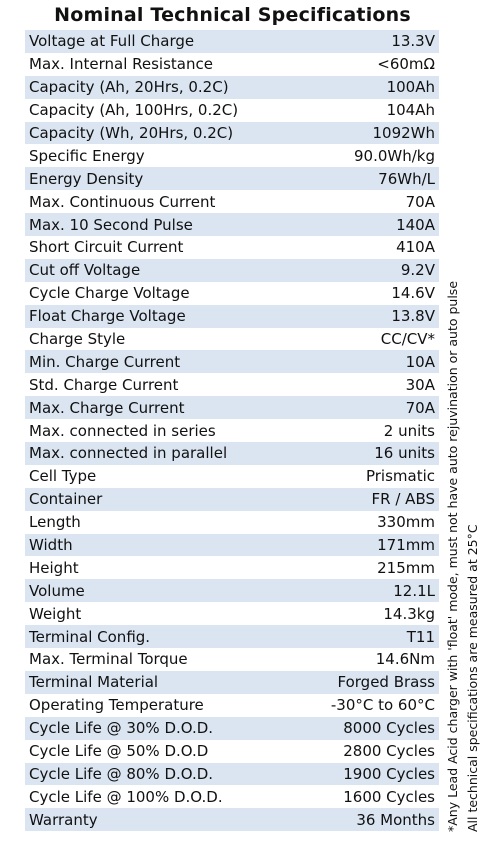 The height and width of the screenshot is (845, 495). I want to click on spec-label: Short Circuit Current, so click(106, 247).